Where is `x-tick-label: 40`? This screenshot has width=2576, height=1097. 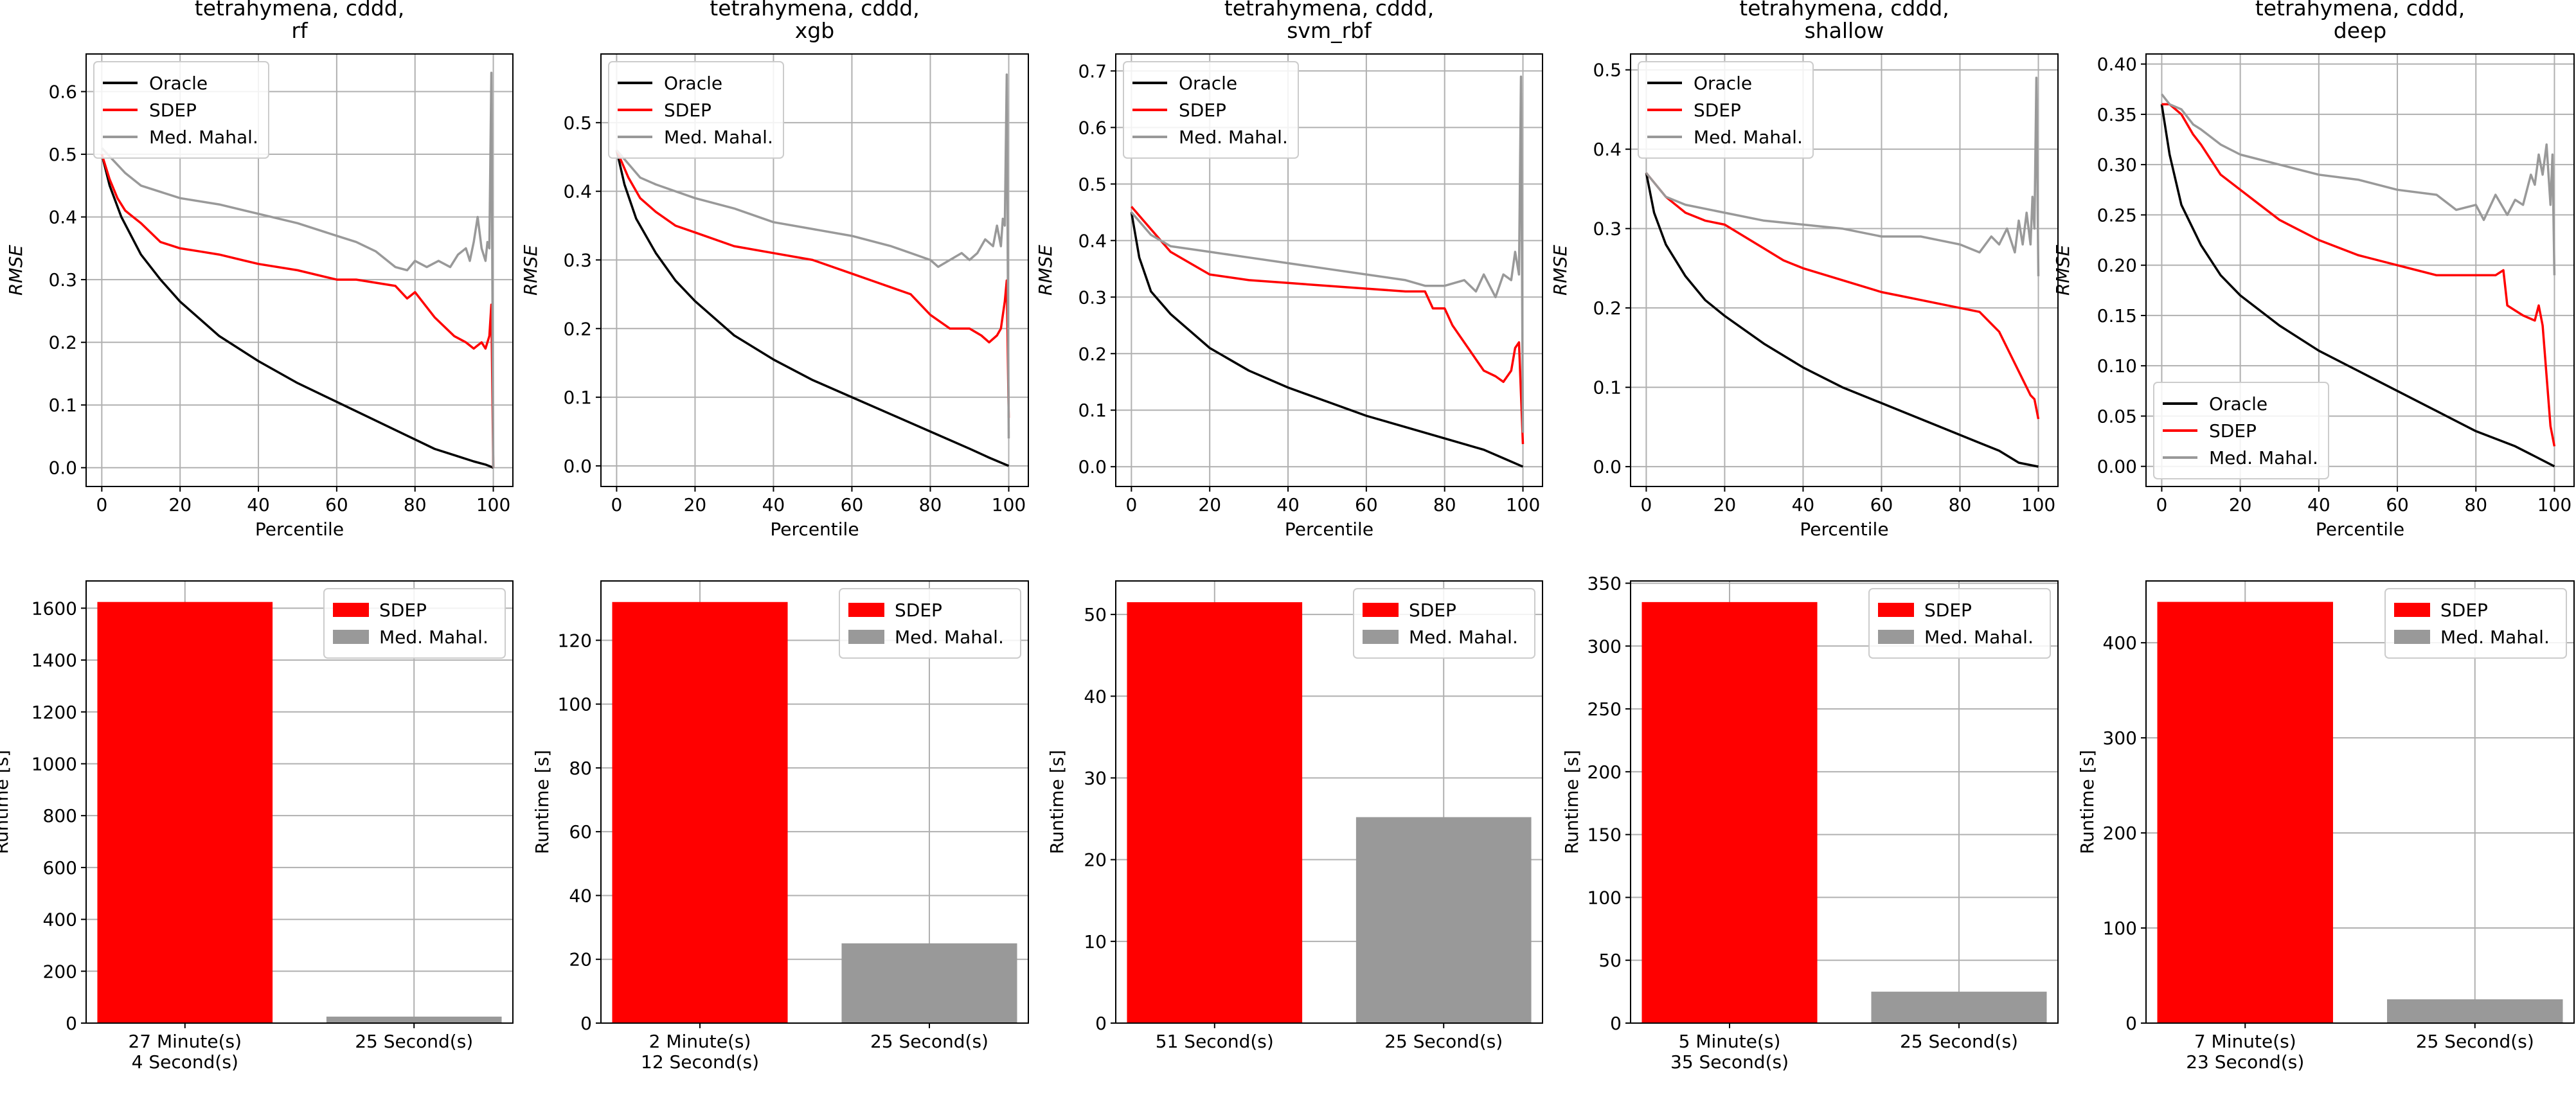
x-tick-label: 40 is located at coordinates (1803, 505).